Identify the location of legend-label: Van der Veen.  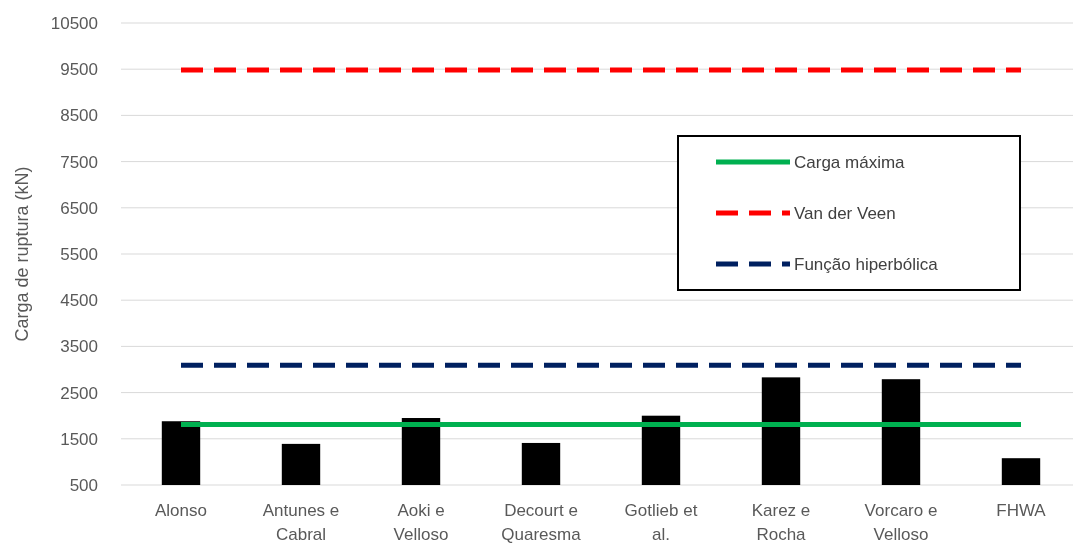
(845, 213).